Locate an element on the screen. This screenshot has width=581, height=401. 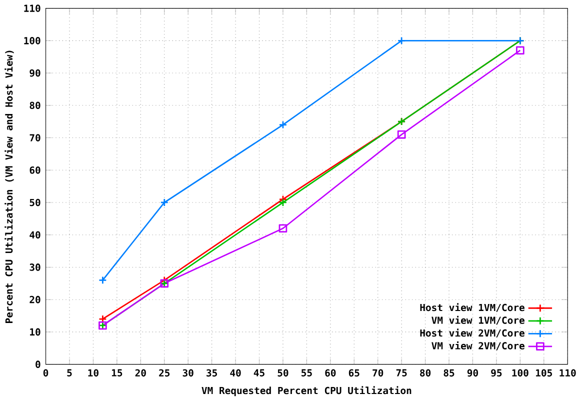
y-tick-label: 40 is located at coordinates (35, 235).